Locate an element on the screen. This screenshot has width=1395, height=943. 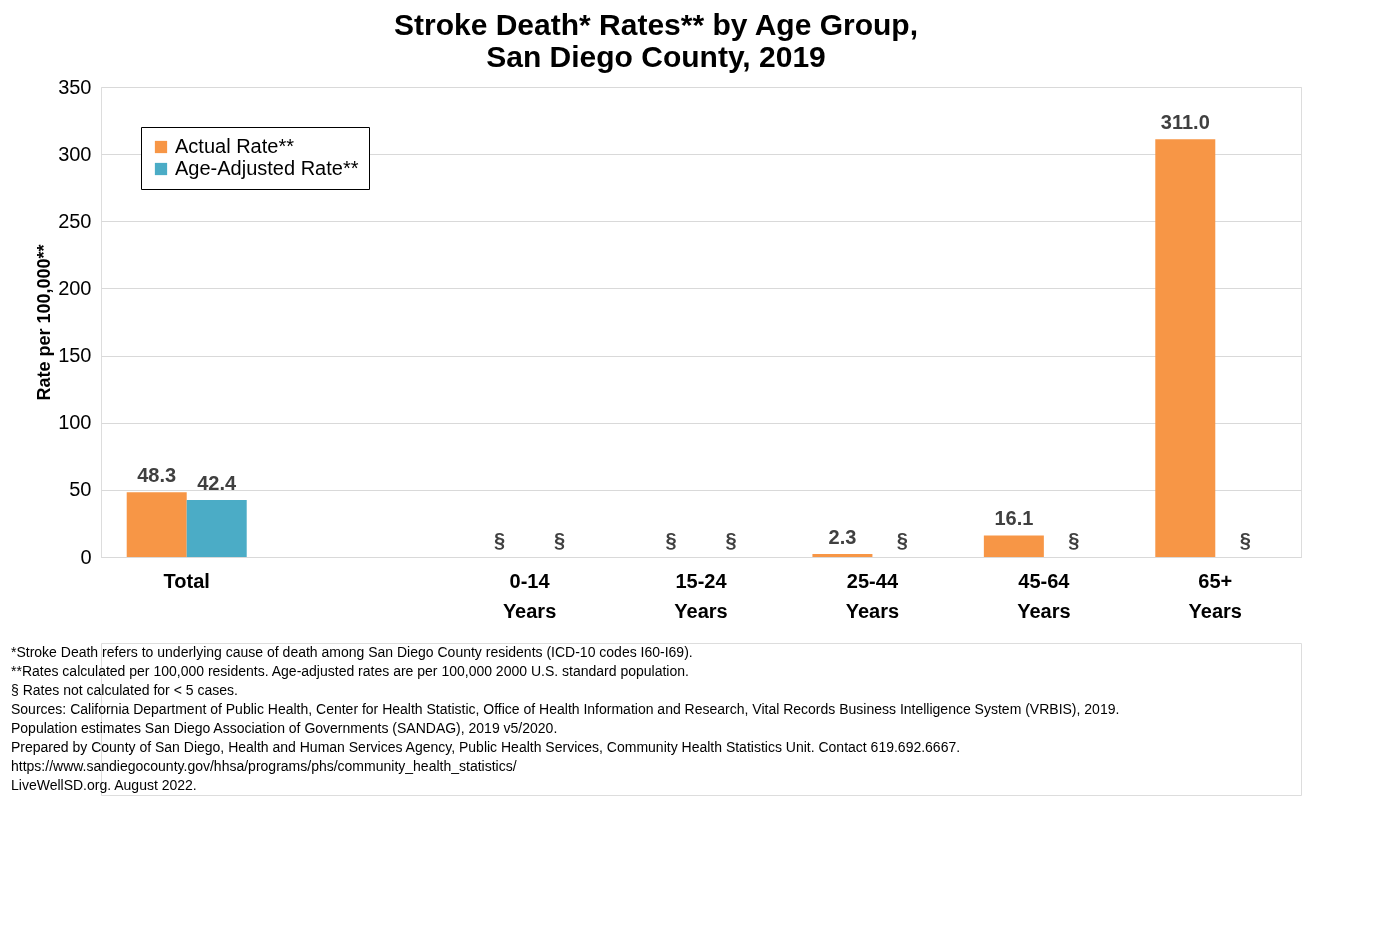
text: LiveWellSD.org. August 2022. is located at coordinates (104, 784).